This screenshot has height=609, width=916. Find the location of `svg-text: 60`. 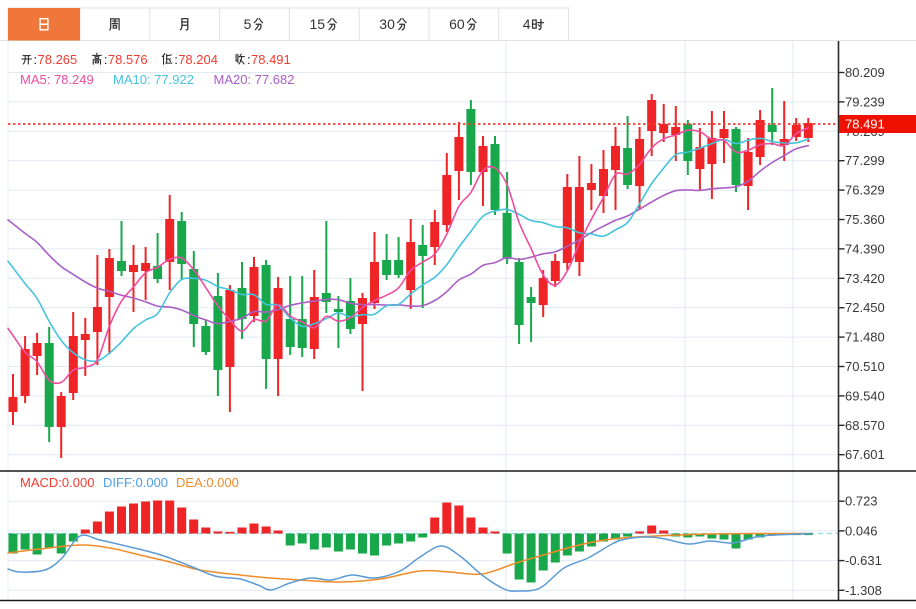

svg-text: 60 is located at coordinates (457, 24).